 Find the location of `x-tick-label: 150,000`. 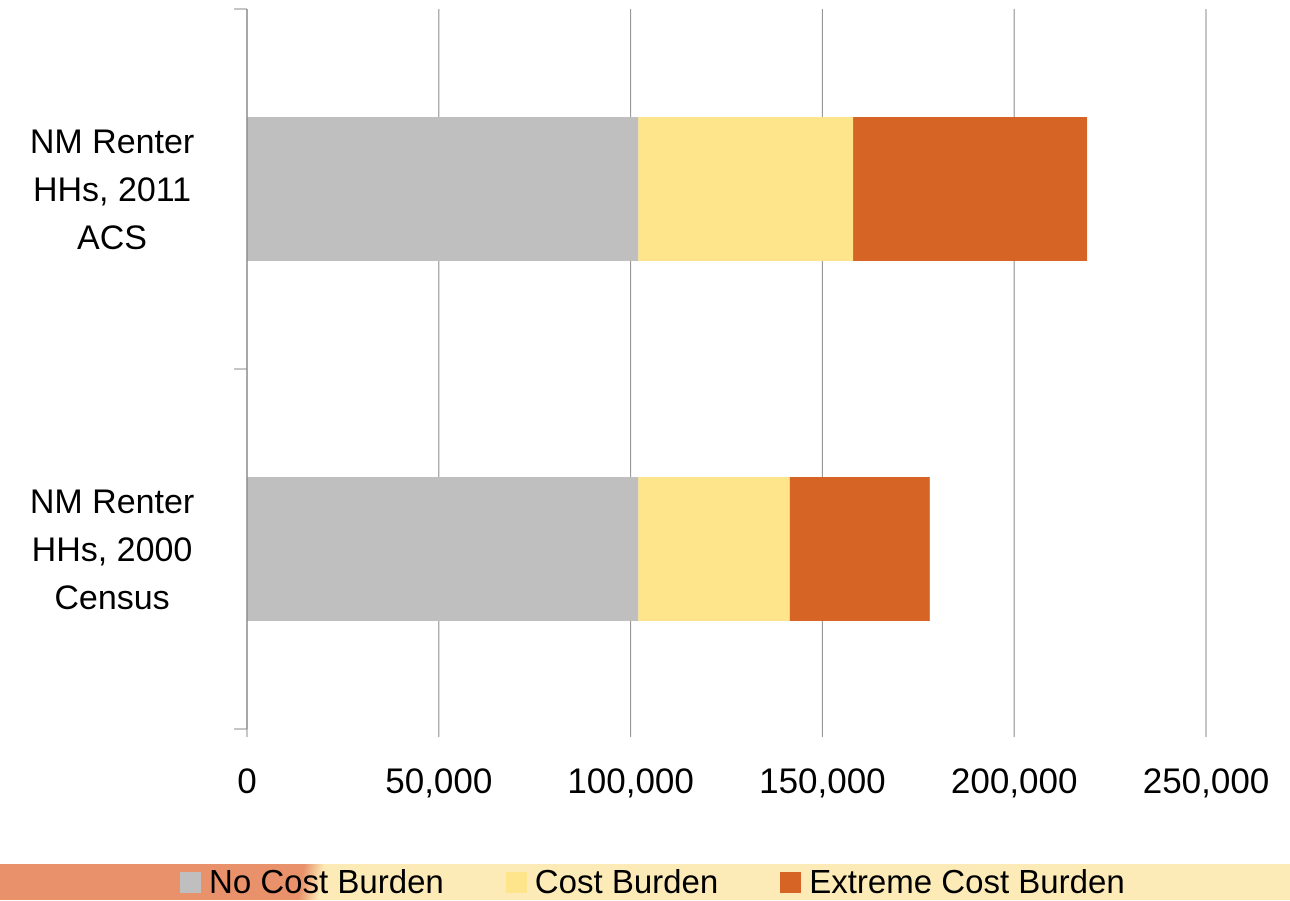

x-tick-label: 150,000 is located at coordinates (822, 781).